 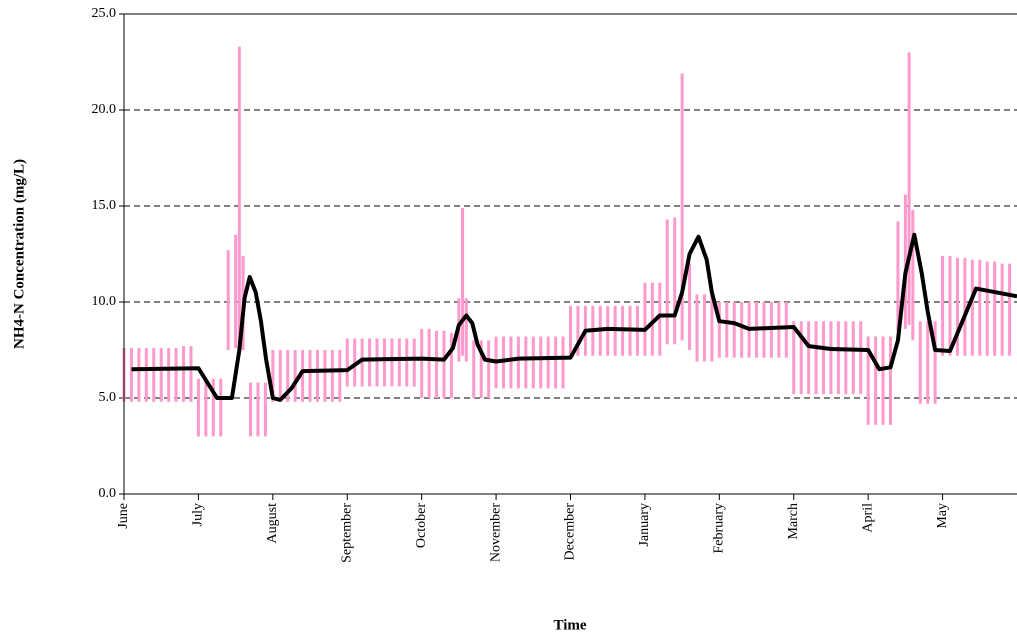 What do you see at coordinates (104, 109) in the screenshot?
I see `y-tick-label: 20.0` at bounding box center [104, 109].